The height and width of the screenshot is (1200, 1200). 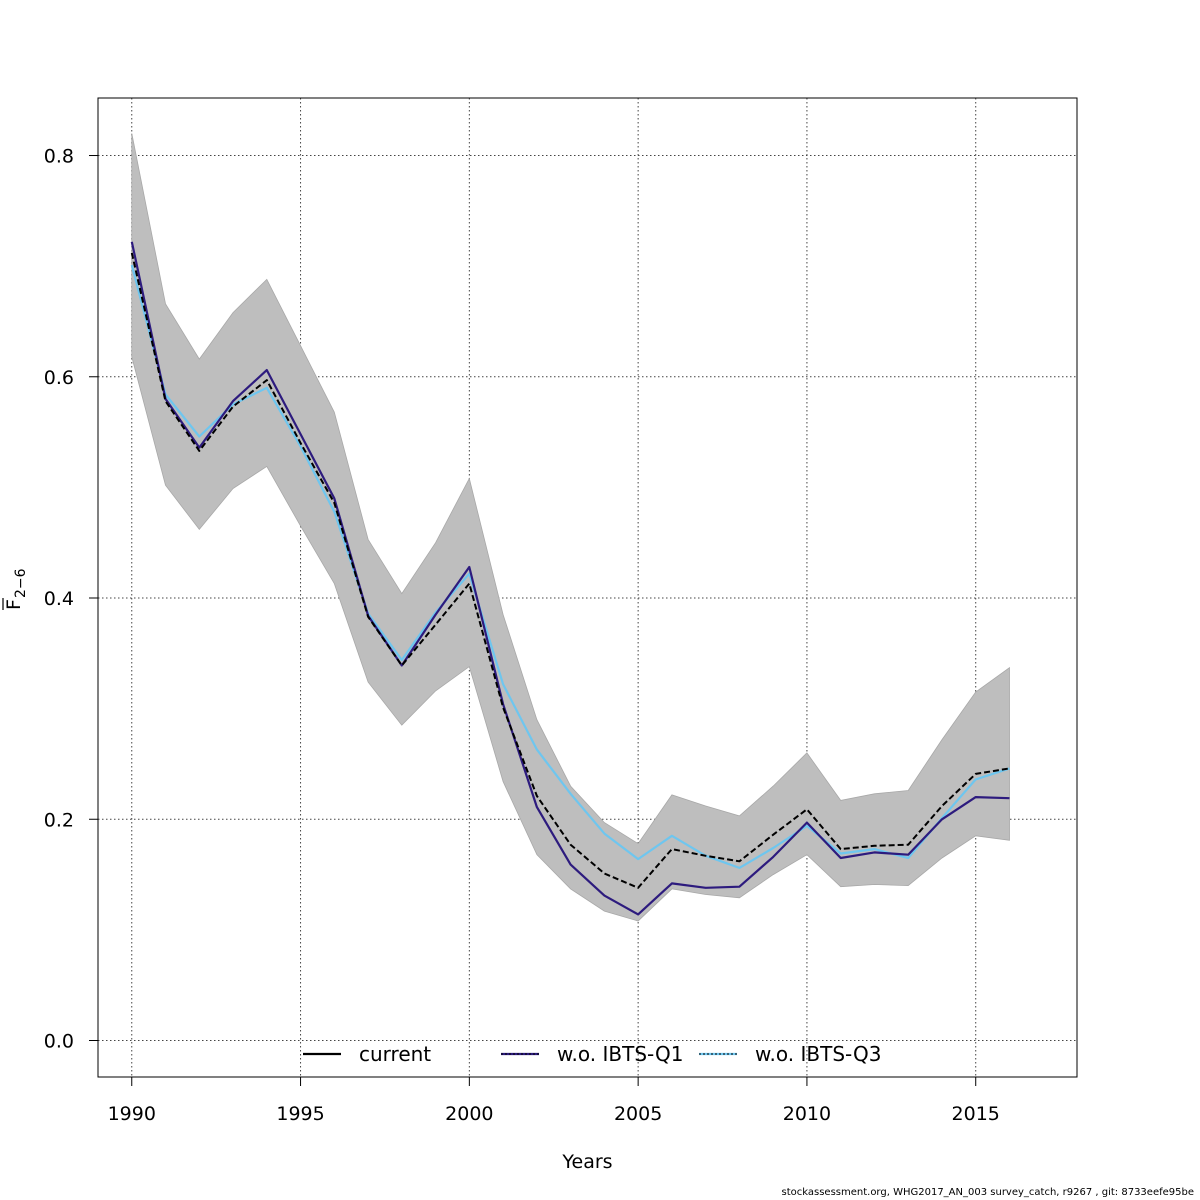 What do you see at coordinates (586, 1162) in the screenshot?
I see `x-axis-title: Years` at bounding box center [586, 1162].